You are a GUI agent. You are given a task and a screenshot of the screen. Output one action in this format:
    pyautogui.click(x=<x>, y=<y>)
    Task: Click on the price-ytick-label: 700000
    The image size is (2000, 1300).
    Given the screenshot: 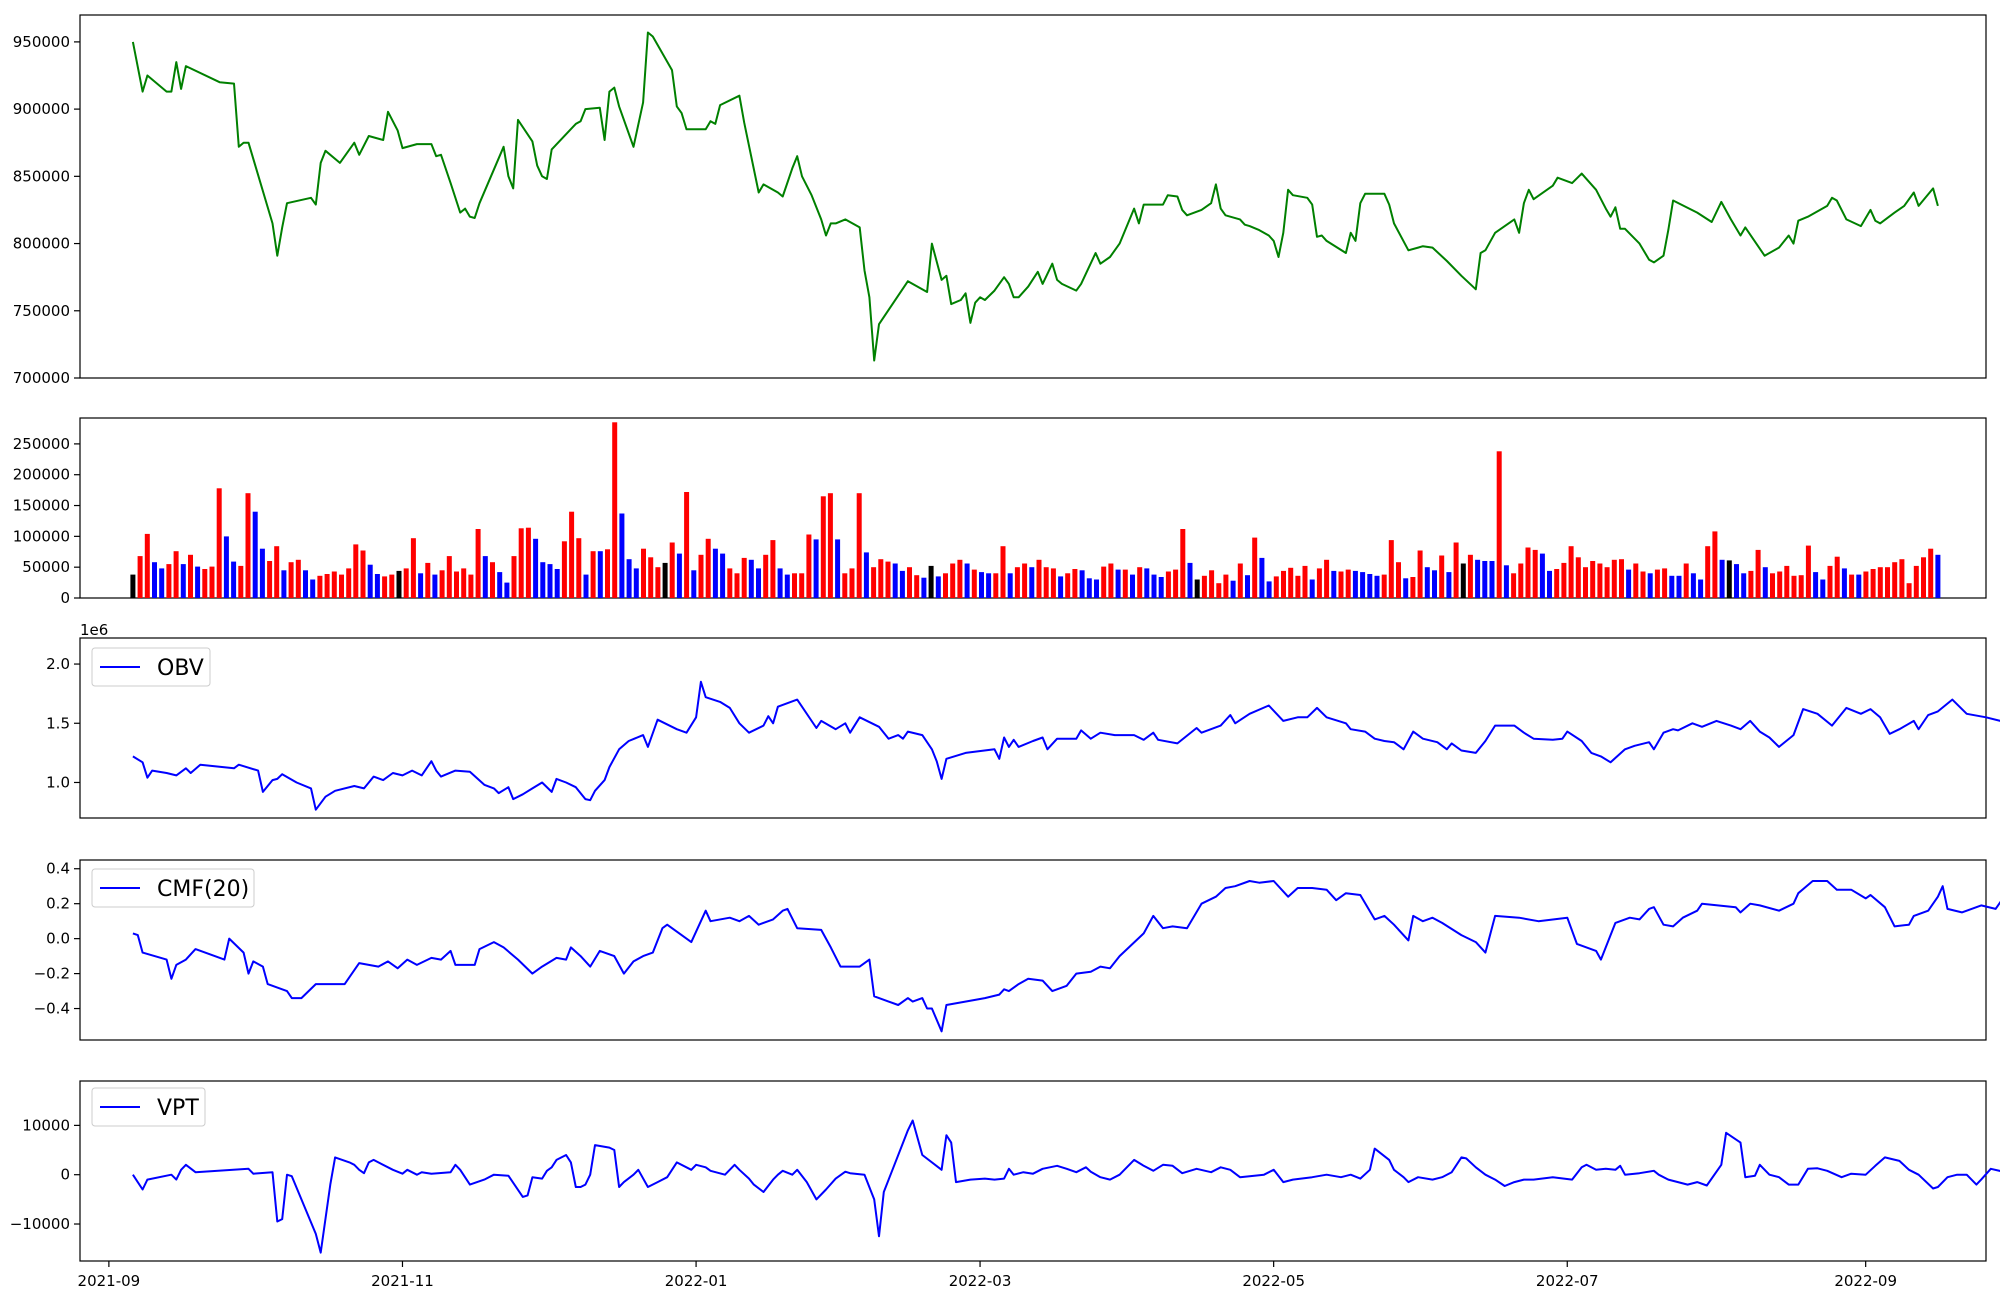 What is the action you would take?
    pyautogui.click(x=41, y=378)
    